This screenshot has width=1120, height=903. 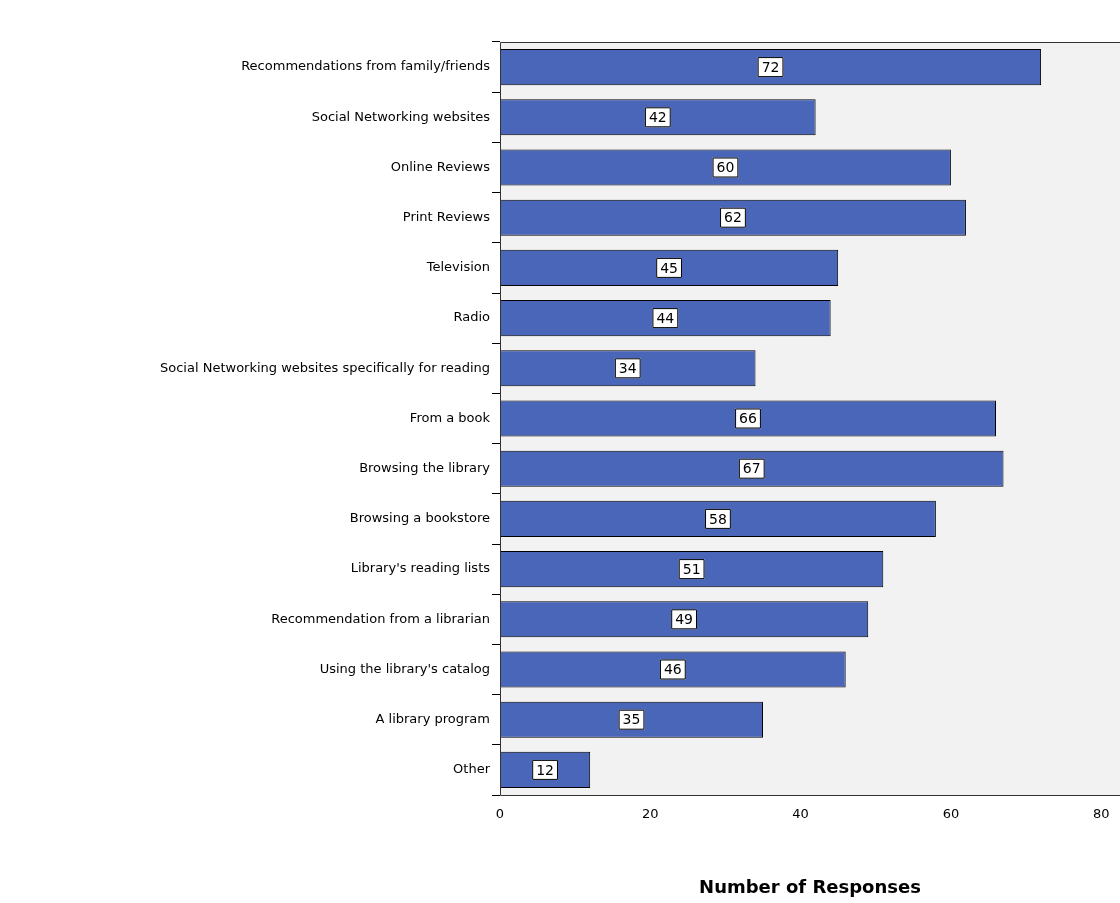 What do you see at coordinates (650, 814) in the screenshot?
I see `x-tick-label: 20` at bounding box center [650, 814].